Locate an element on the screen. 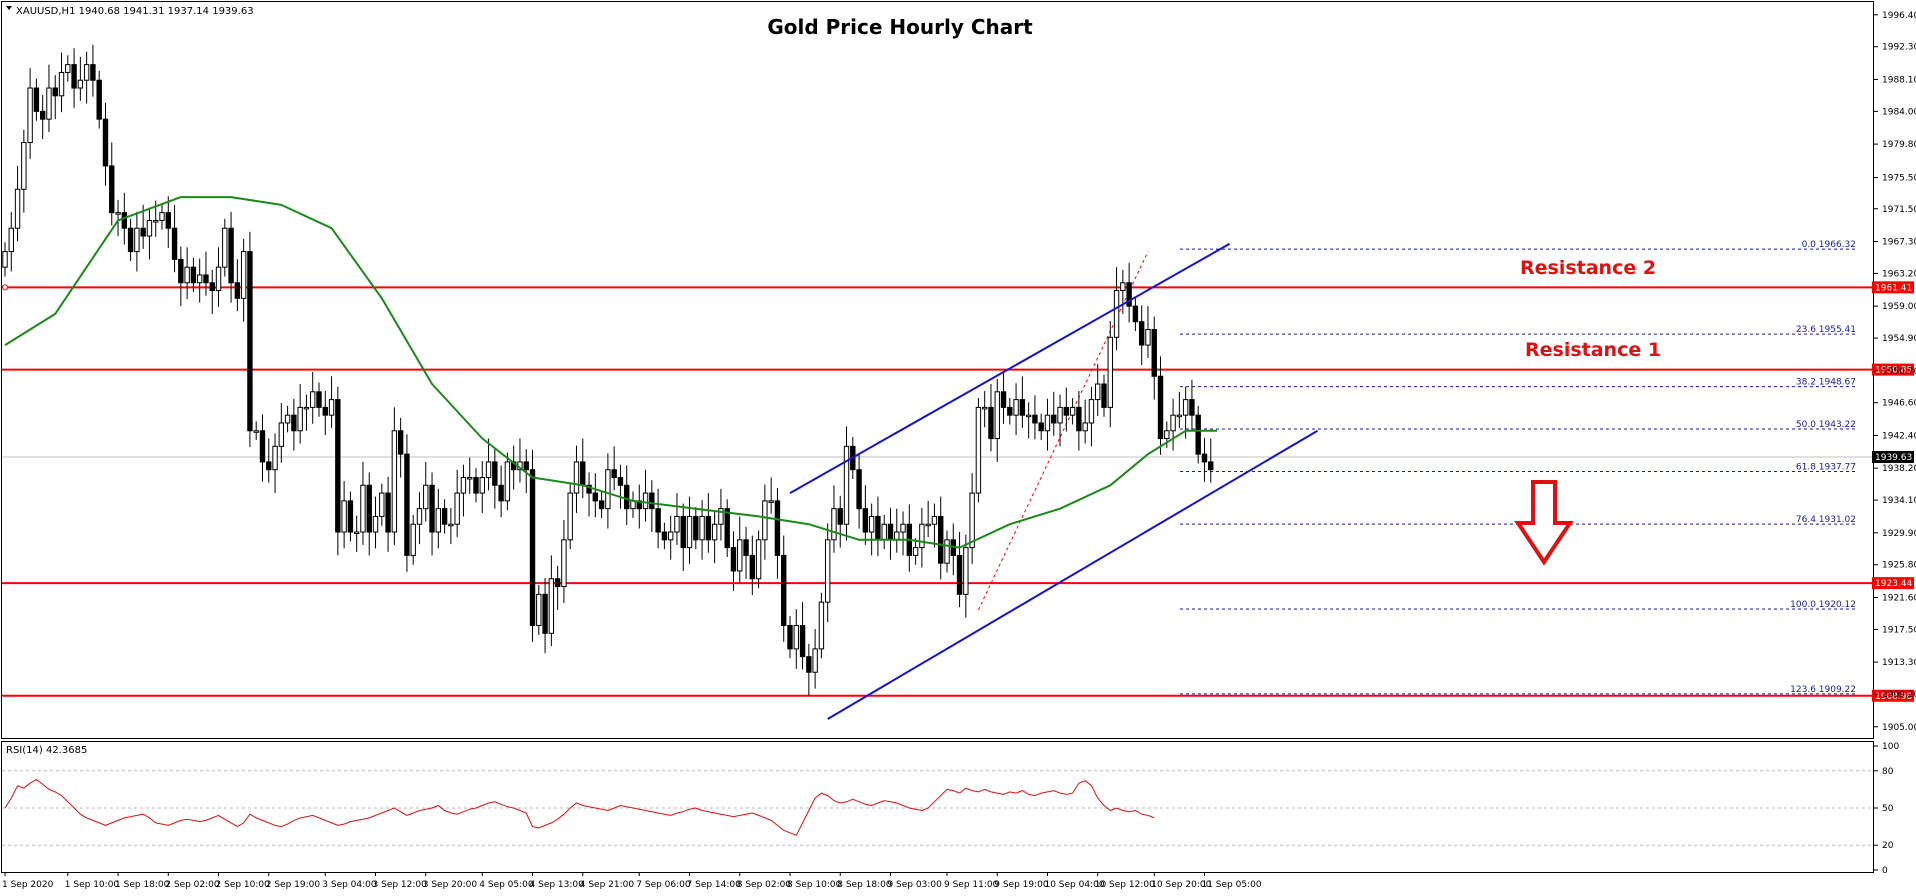  level-price-tag-label: 1923.44 is located at coordinates (1893, 584).